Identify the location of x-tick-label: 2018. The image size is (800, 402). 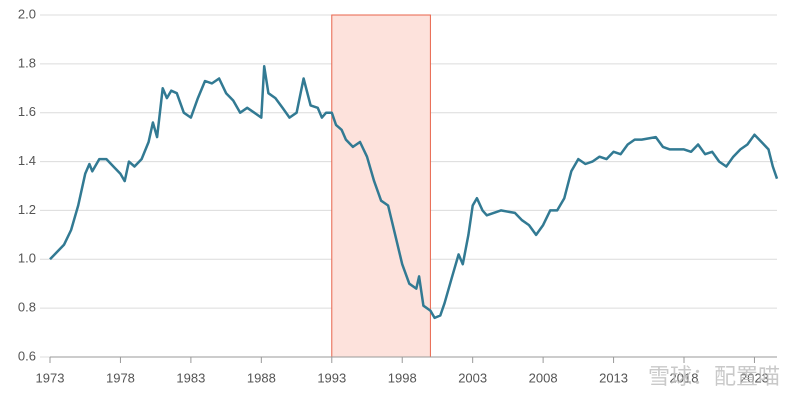
(684, 377).